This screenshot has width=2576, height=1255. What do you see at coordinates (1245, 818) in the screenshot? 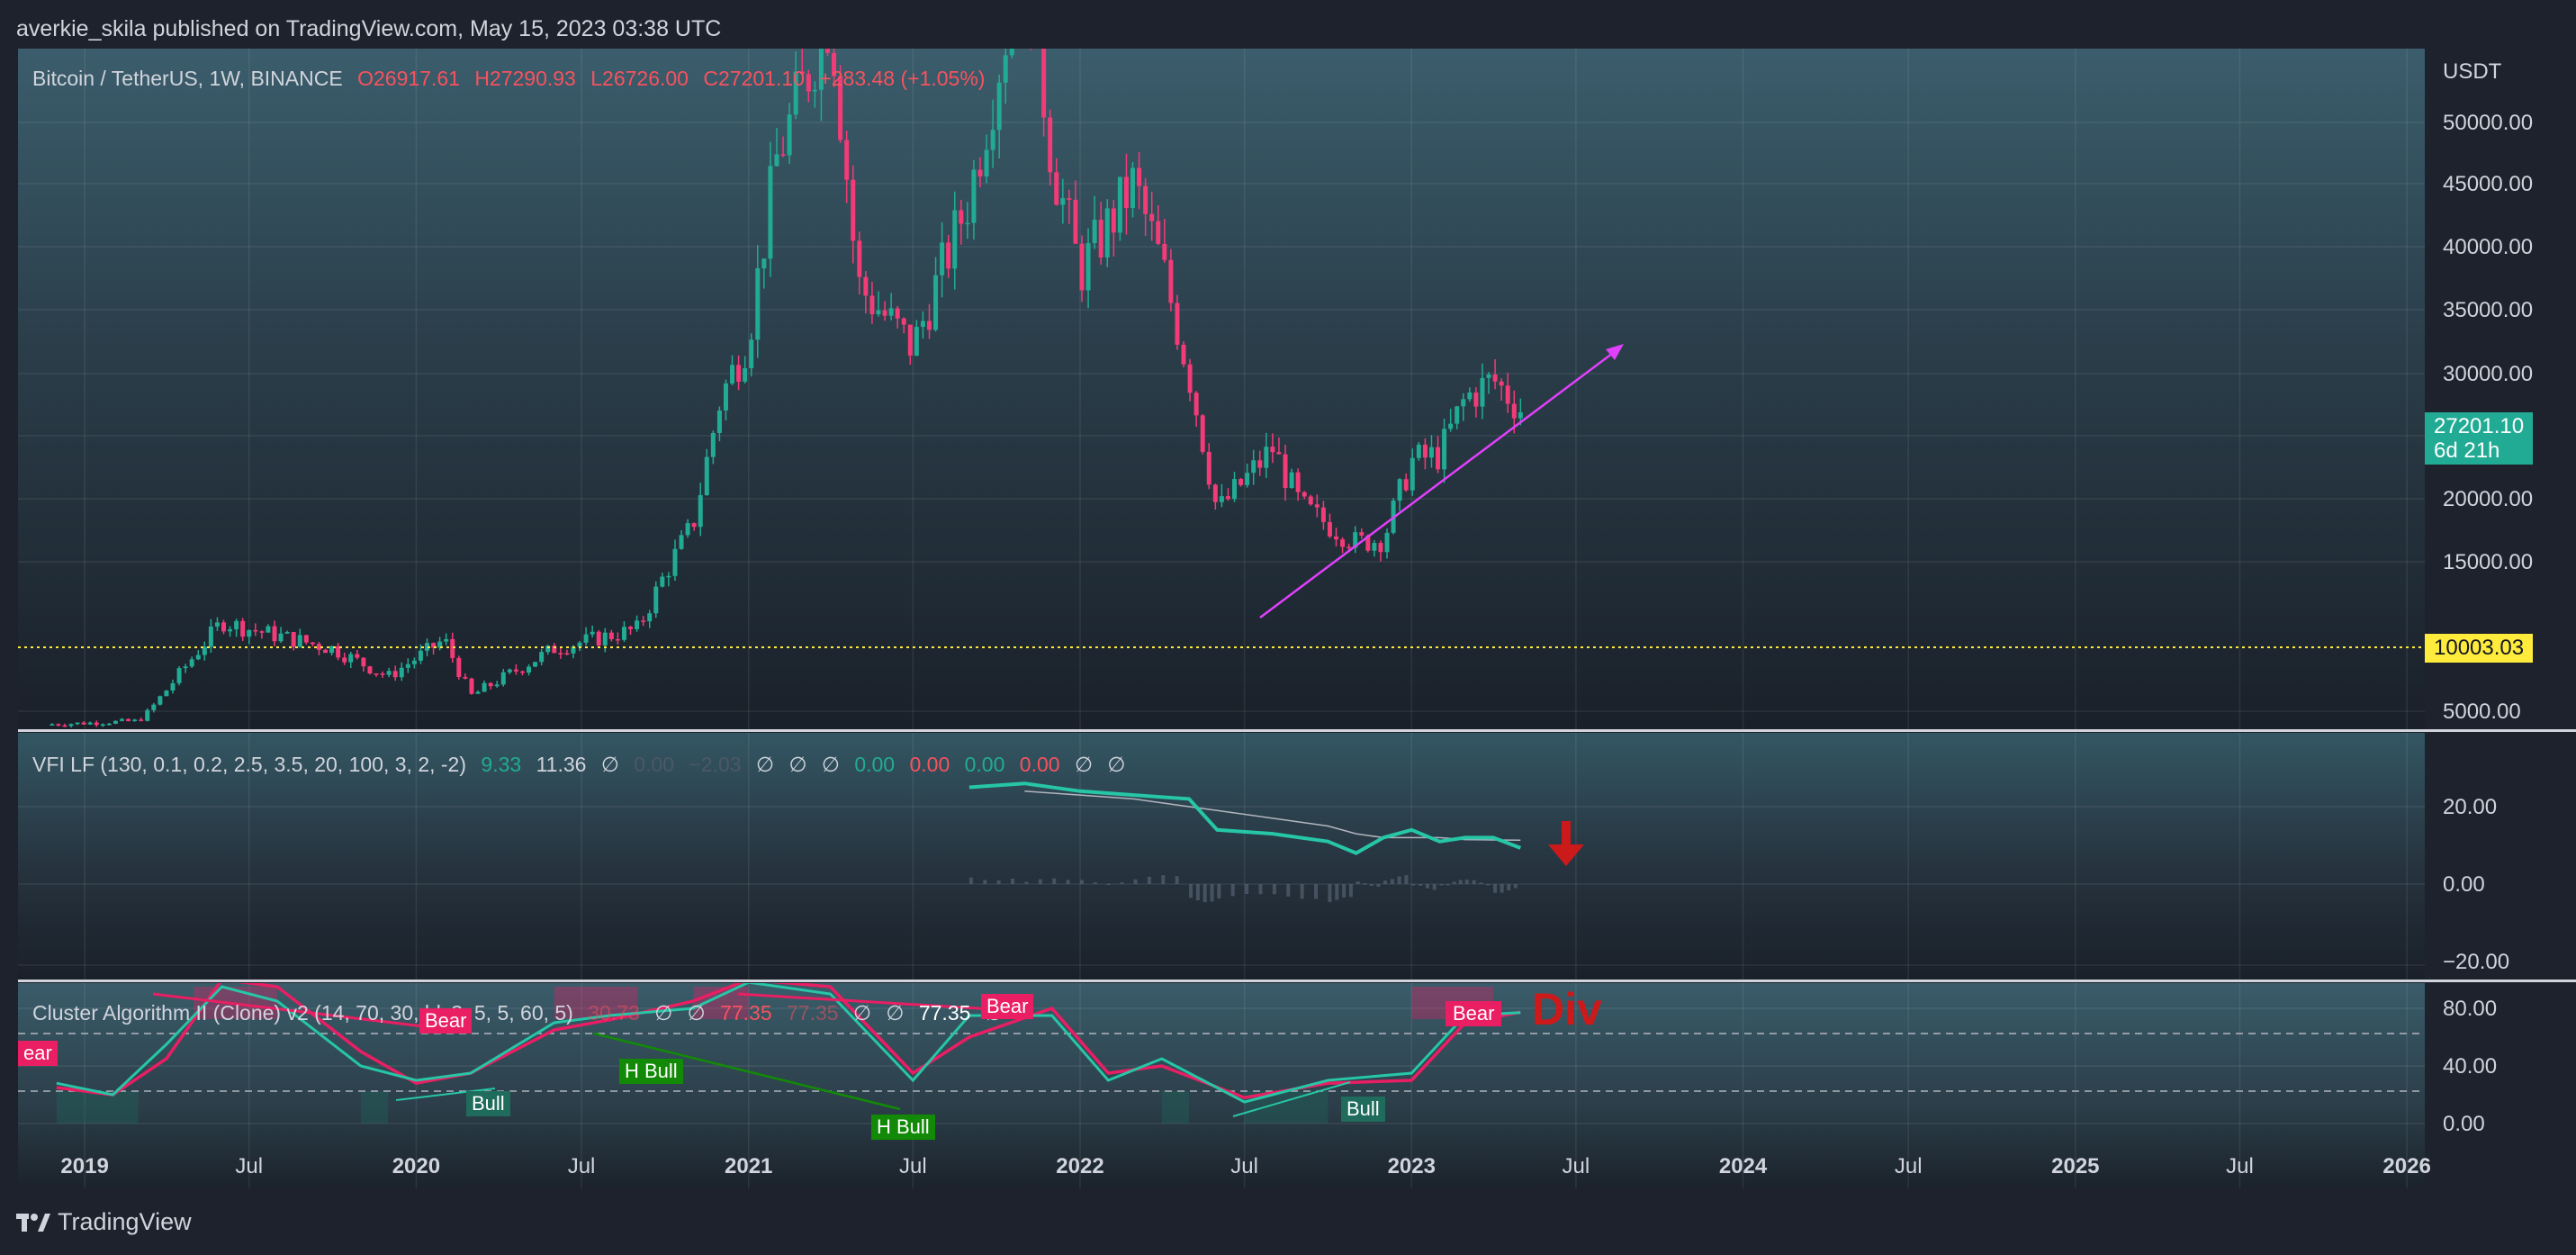
I see `vfi-line` at bounding box center [1245, 818].